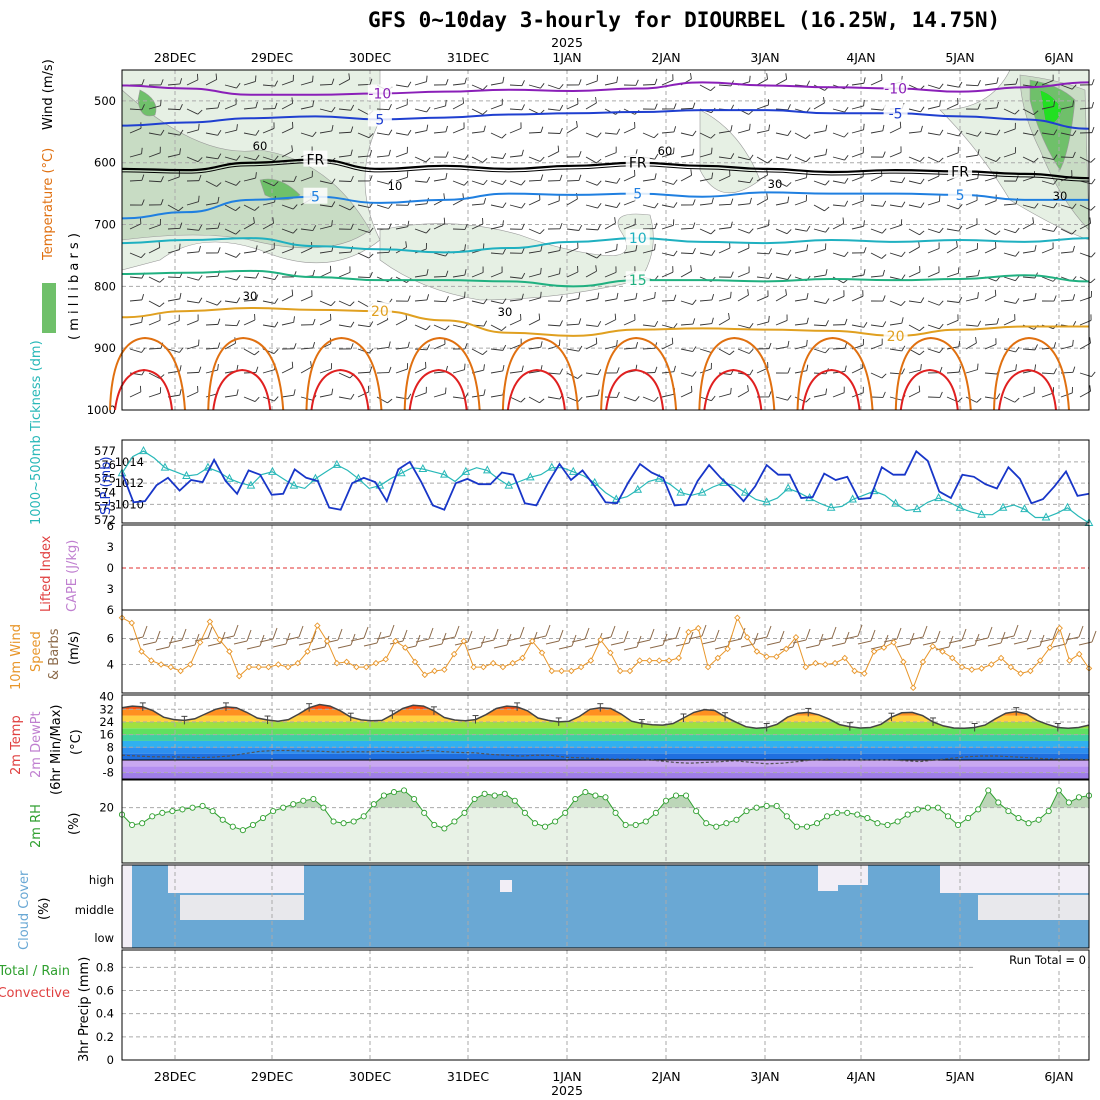 This screenshot has height=1100, width=1100. What do you see at coordinates (94, 910) in the screenshot?
I see `cloud-tick-label: middle` at bounding box center [94, 910].